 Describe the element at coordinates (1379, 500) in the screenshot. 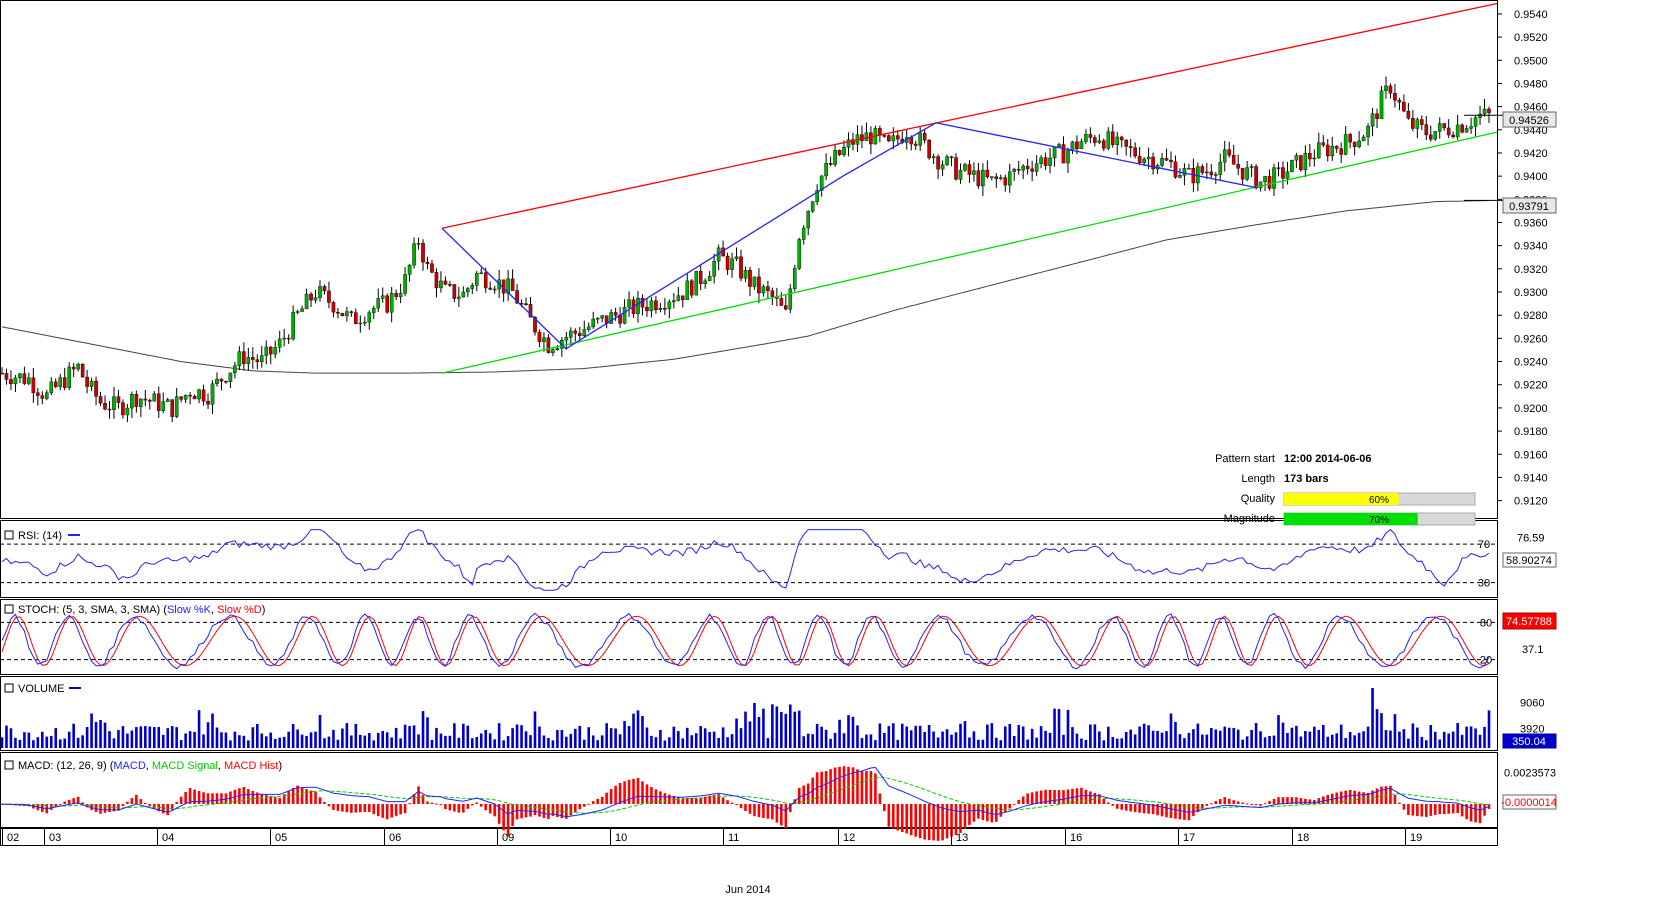

I see `quality-value: 60%` at that location.